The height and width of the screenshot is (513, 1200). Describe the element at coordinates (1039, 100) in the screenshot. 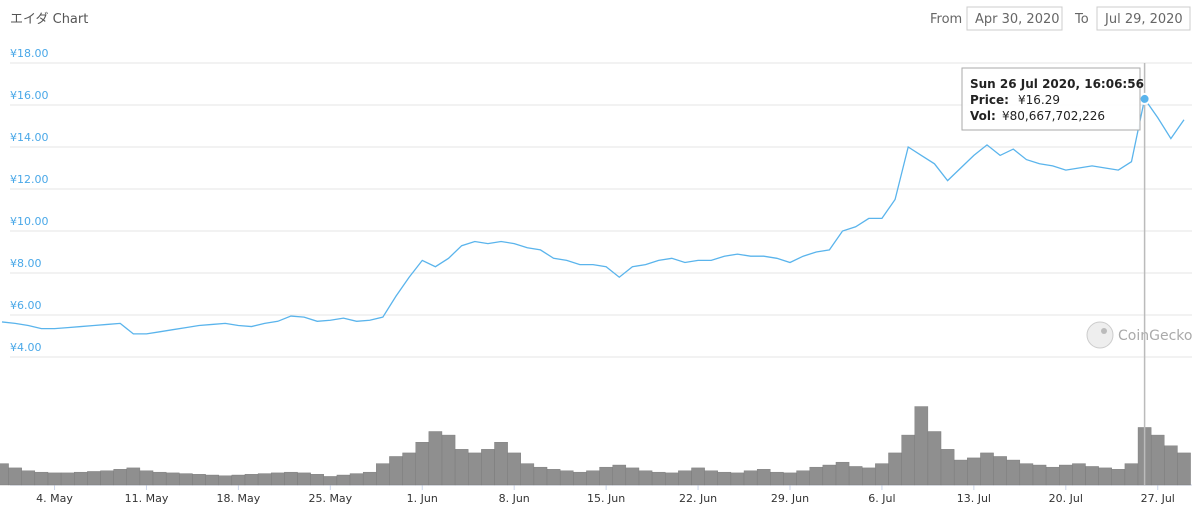

I see `tooltip-price: ¥16.29` at that location.